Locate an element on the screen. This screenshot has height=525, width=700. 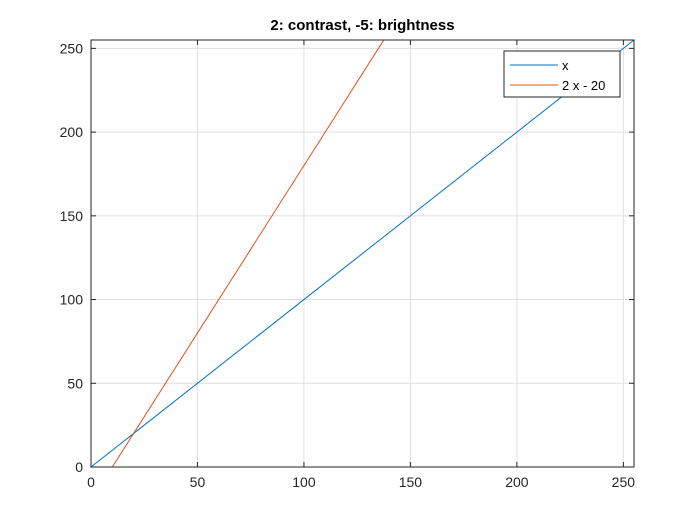
y-tick-label: 250 is located at coordinates (72, 48).